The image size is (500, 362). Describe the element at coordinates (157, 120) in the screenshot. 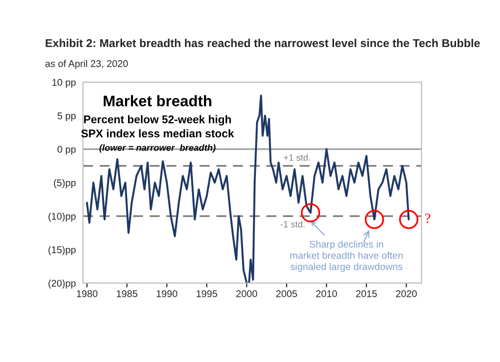

I see `annotation: Percent below 52-week high` at that location.